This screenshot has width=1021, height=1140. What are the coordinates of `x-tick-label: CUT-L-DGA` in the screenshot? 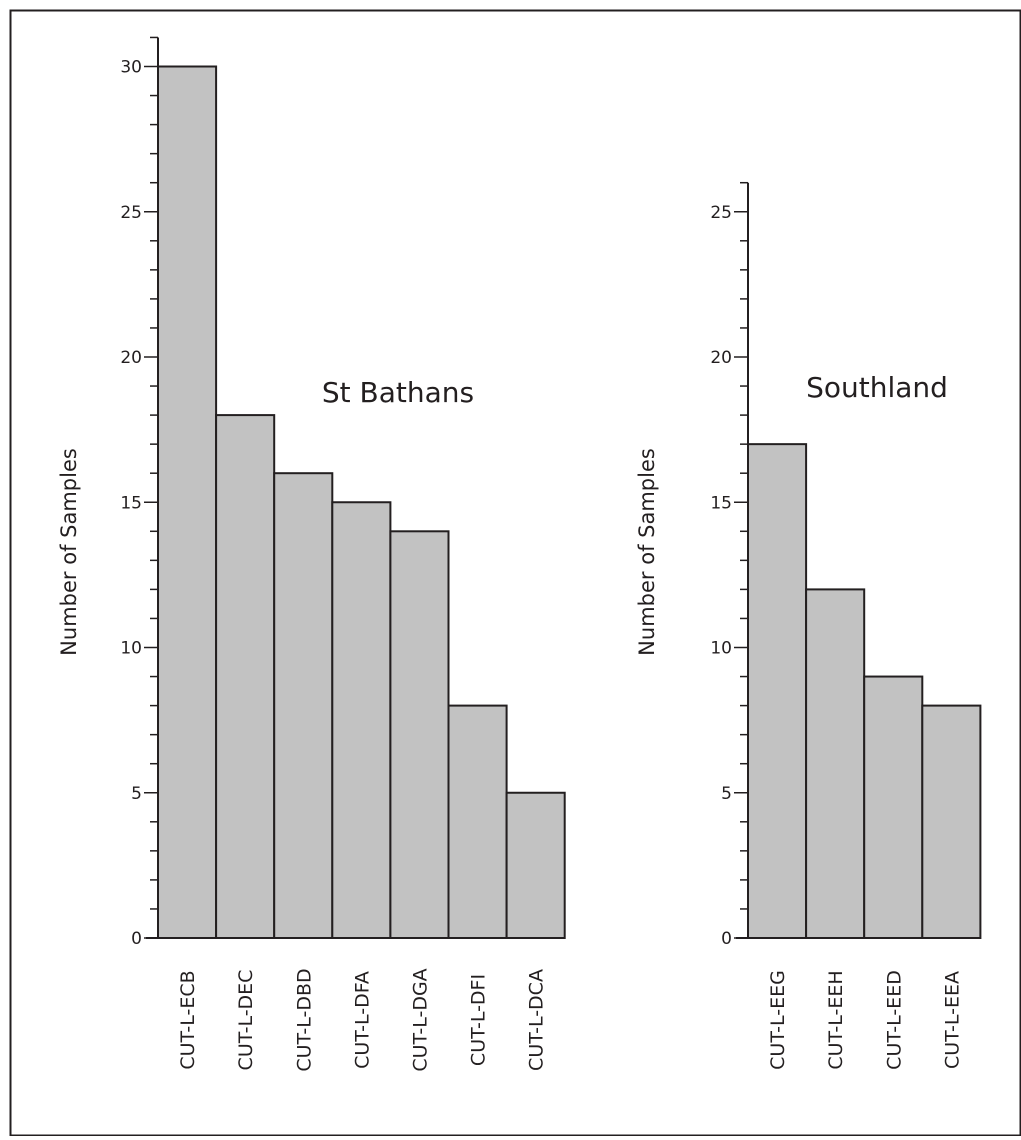 It's located at (420, 1019).